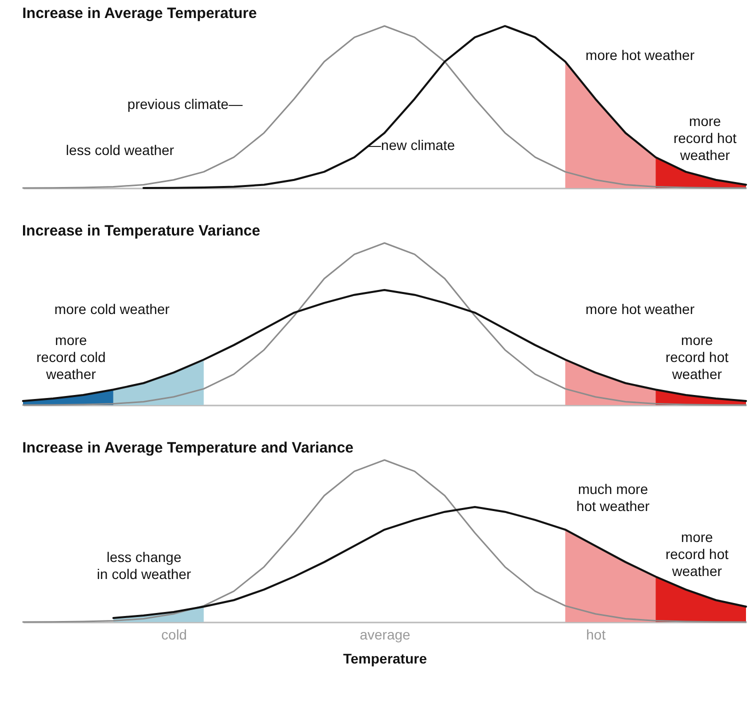 The image size is (755, 718). What do you see at coordinates (596, 634) in the screenshot?
I see `x-tick-label: hot` at bounding box center [596, 634].